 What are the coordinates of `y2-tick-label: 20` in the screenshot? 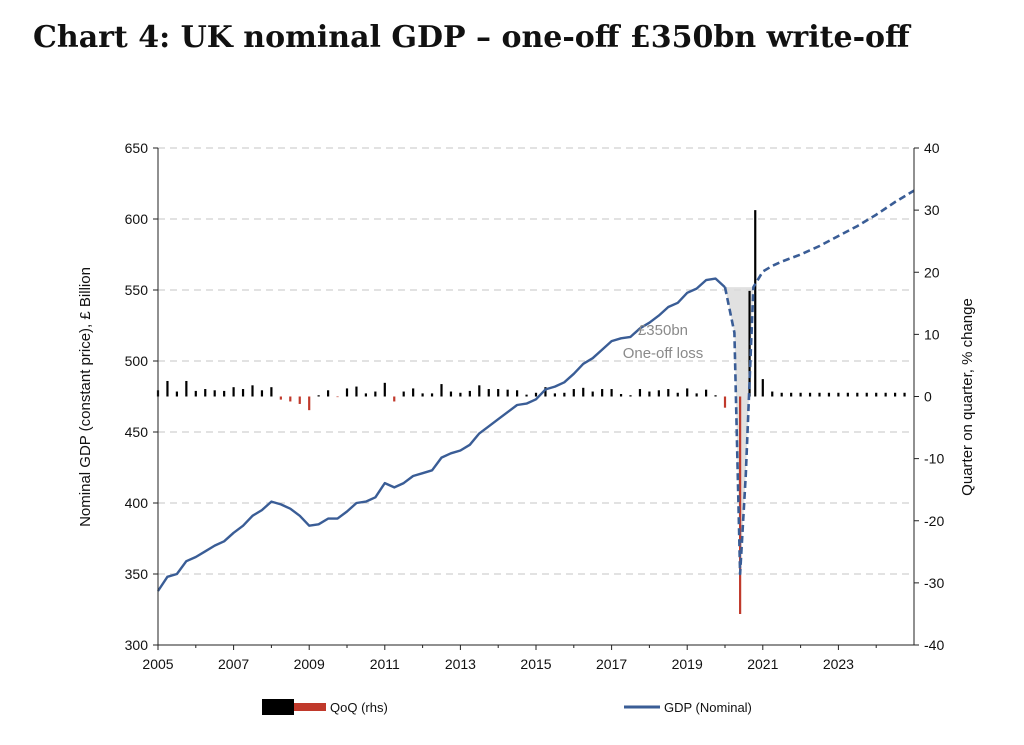 It's located at (932, 272).